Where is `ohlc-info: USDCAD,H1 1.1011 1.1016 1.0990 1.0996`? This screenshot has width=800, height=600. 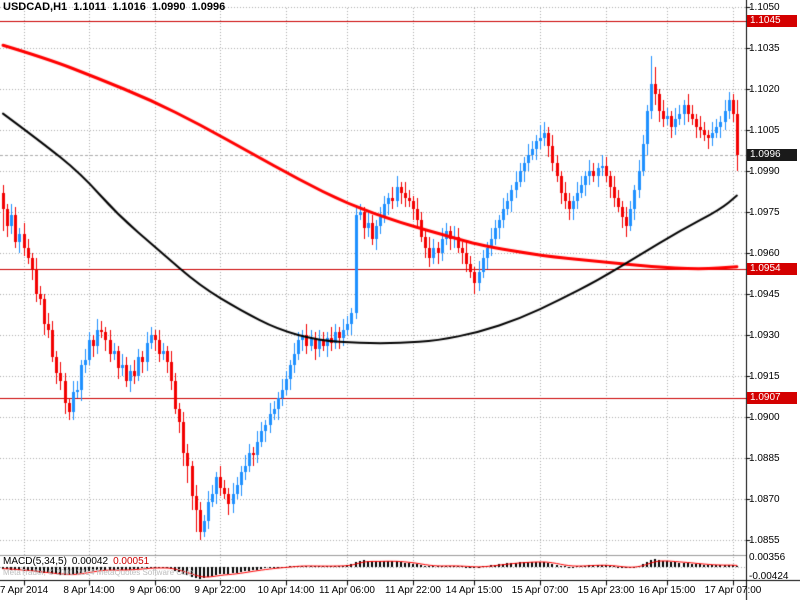
ohlc-info: USDCAD,H1 1.1011 1.1016 1.0990 1.0996 is located at coordinates (117, 7).